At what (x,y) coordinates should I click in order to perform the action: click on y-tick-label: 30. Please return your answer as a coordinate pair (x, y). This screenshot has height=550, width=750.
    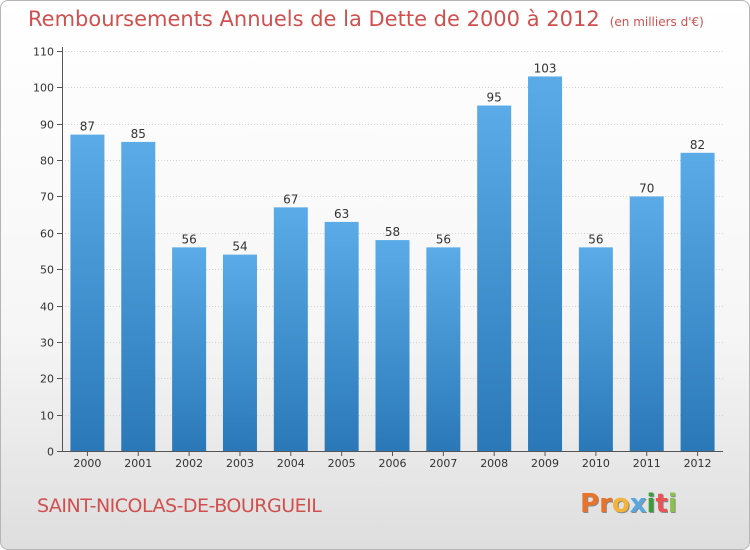
    Looking at the image, I should click on (47, 343).